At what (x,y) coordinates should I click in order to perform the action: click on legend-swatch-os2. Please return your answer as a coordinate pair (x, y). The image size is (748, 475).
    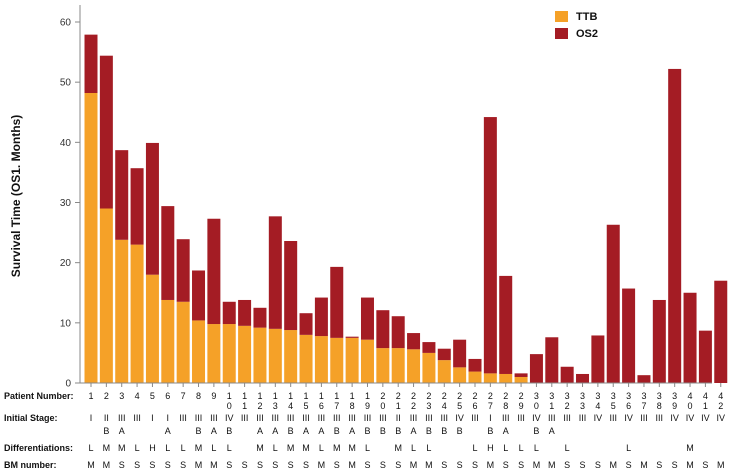
    Looking at the image, I should click on (561, 33).